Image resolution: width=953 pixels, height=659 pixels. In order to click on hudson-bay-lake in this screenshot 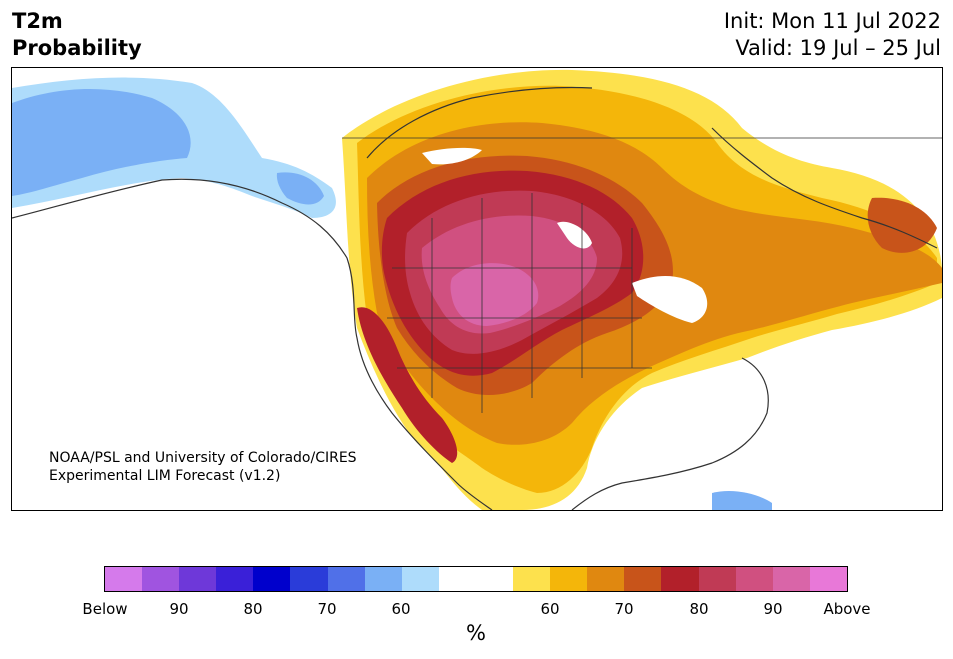, I will do `click(452, 156)`.